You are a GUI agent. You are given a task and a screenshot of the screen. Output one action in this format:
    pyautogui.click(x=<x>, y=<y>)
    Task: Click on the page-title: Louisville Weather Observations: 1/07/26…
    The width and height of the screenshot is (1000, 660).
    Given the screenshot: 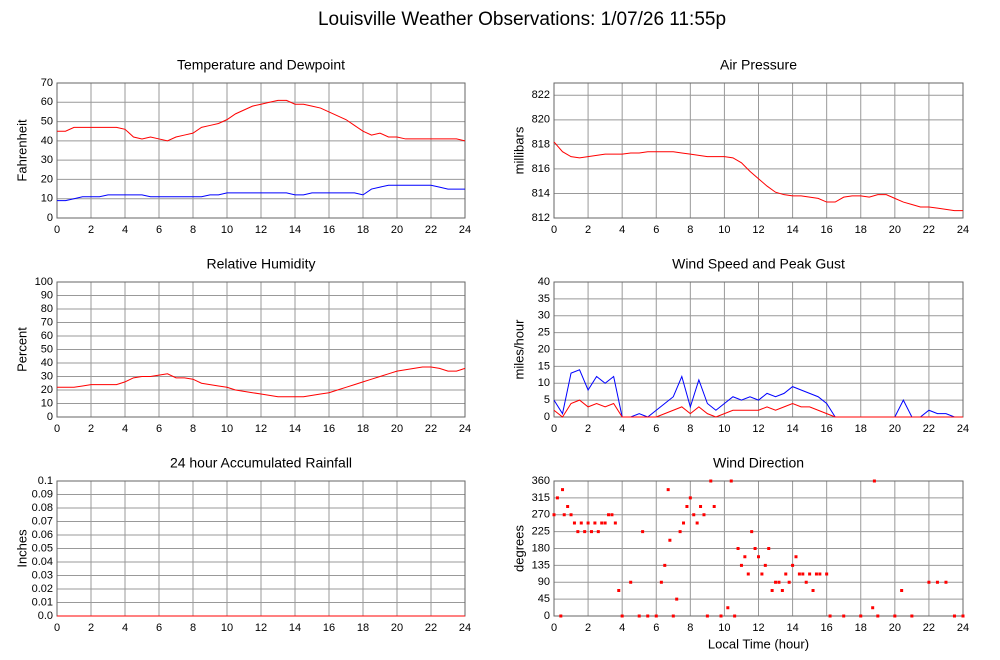 What is the action you would take?
    pyautogui.click(x=522, y=19)
    